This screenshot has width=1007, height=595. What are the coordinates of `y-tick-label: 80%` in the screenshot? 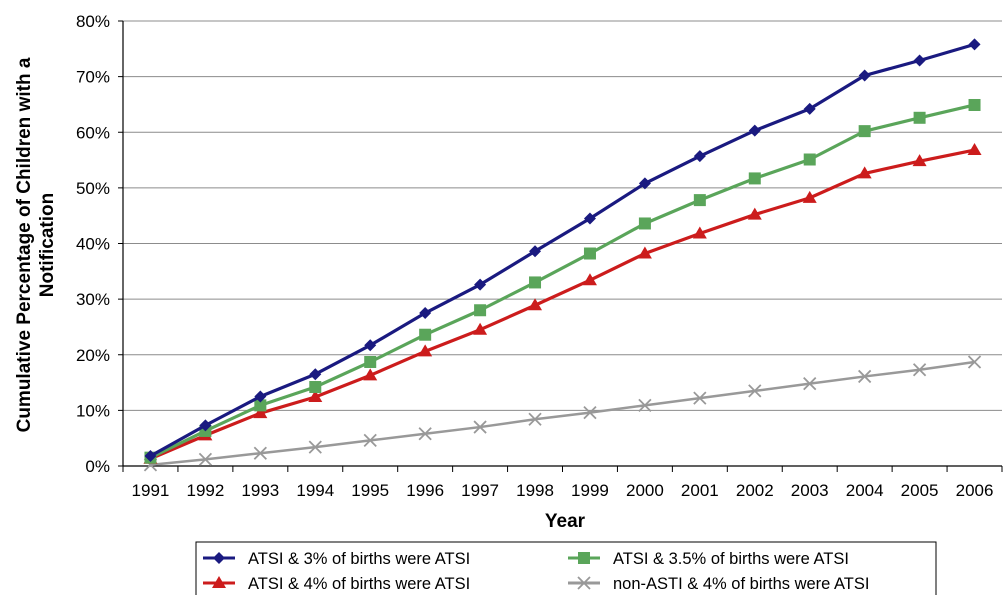 It's located at (93, 21).